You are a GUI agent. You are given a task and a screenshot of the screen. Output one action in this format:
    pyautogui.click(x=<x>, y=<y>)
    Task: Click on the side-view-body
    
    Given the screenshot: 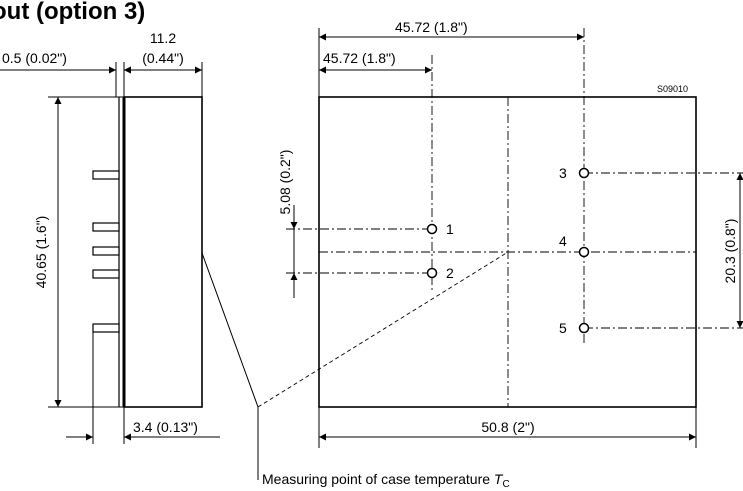 What is the action you would take?
    pyautogui.click(x=163, y=252)
    